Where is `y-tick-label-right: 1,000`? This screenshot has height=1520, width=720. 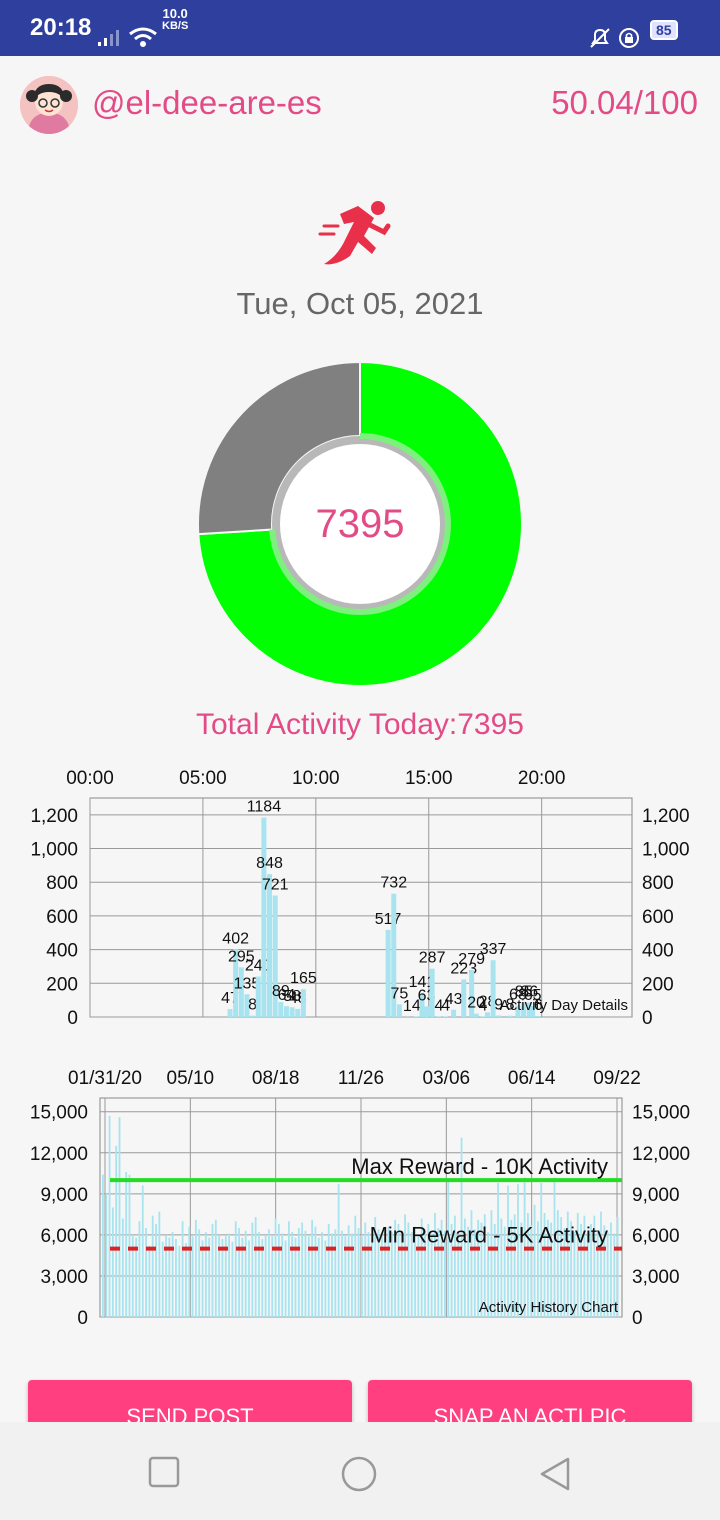 y-tick-label-right: 1,000 is located at coordinates (666, 850).